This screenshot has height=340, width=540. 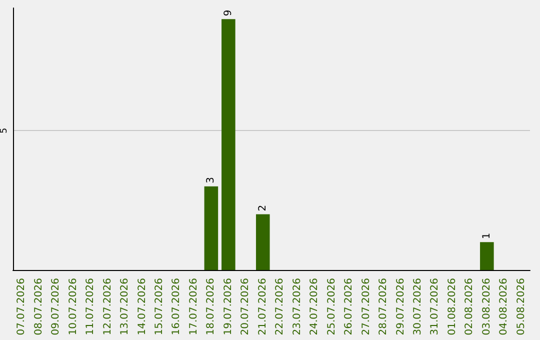 I want to click on data-label: 3, so click(x=211, y=180).